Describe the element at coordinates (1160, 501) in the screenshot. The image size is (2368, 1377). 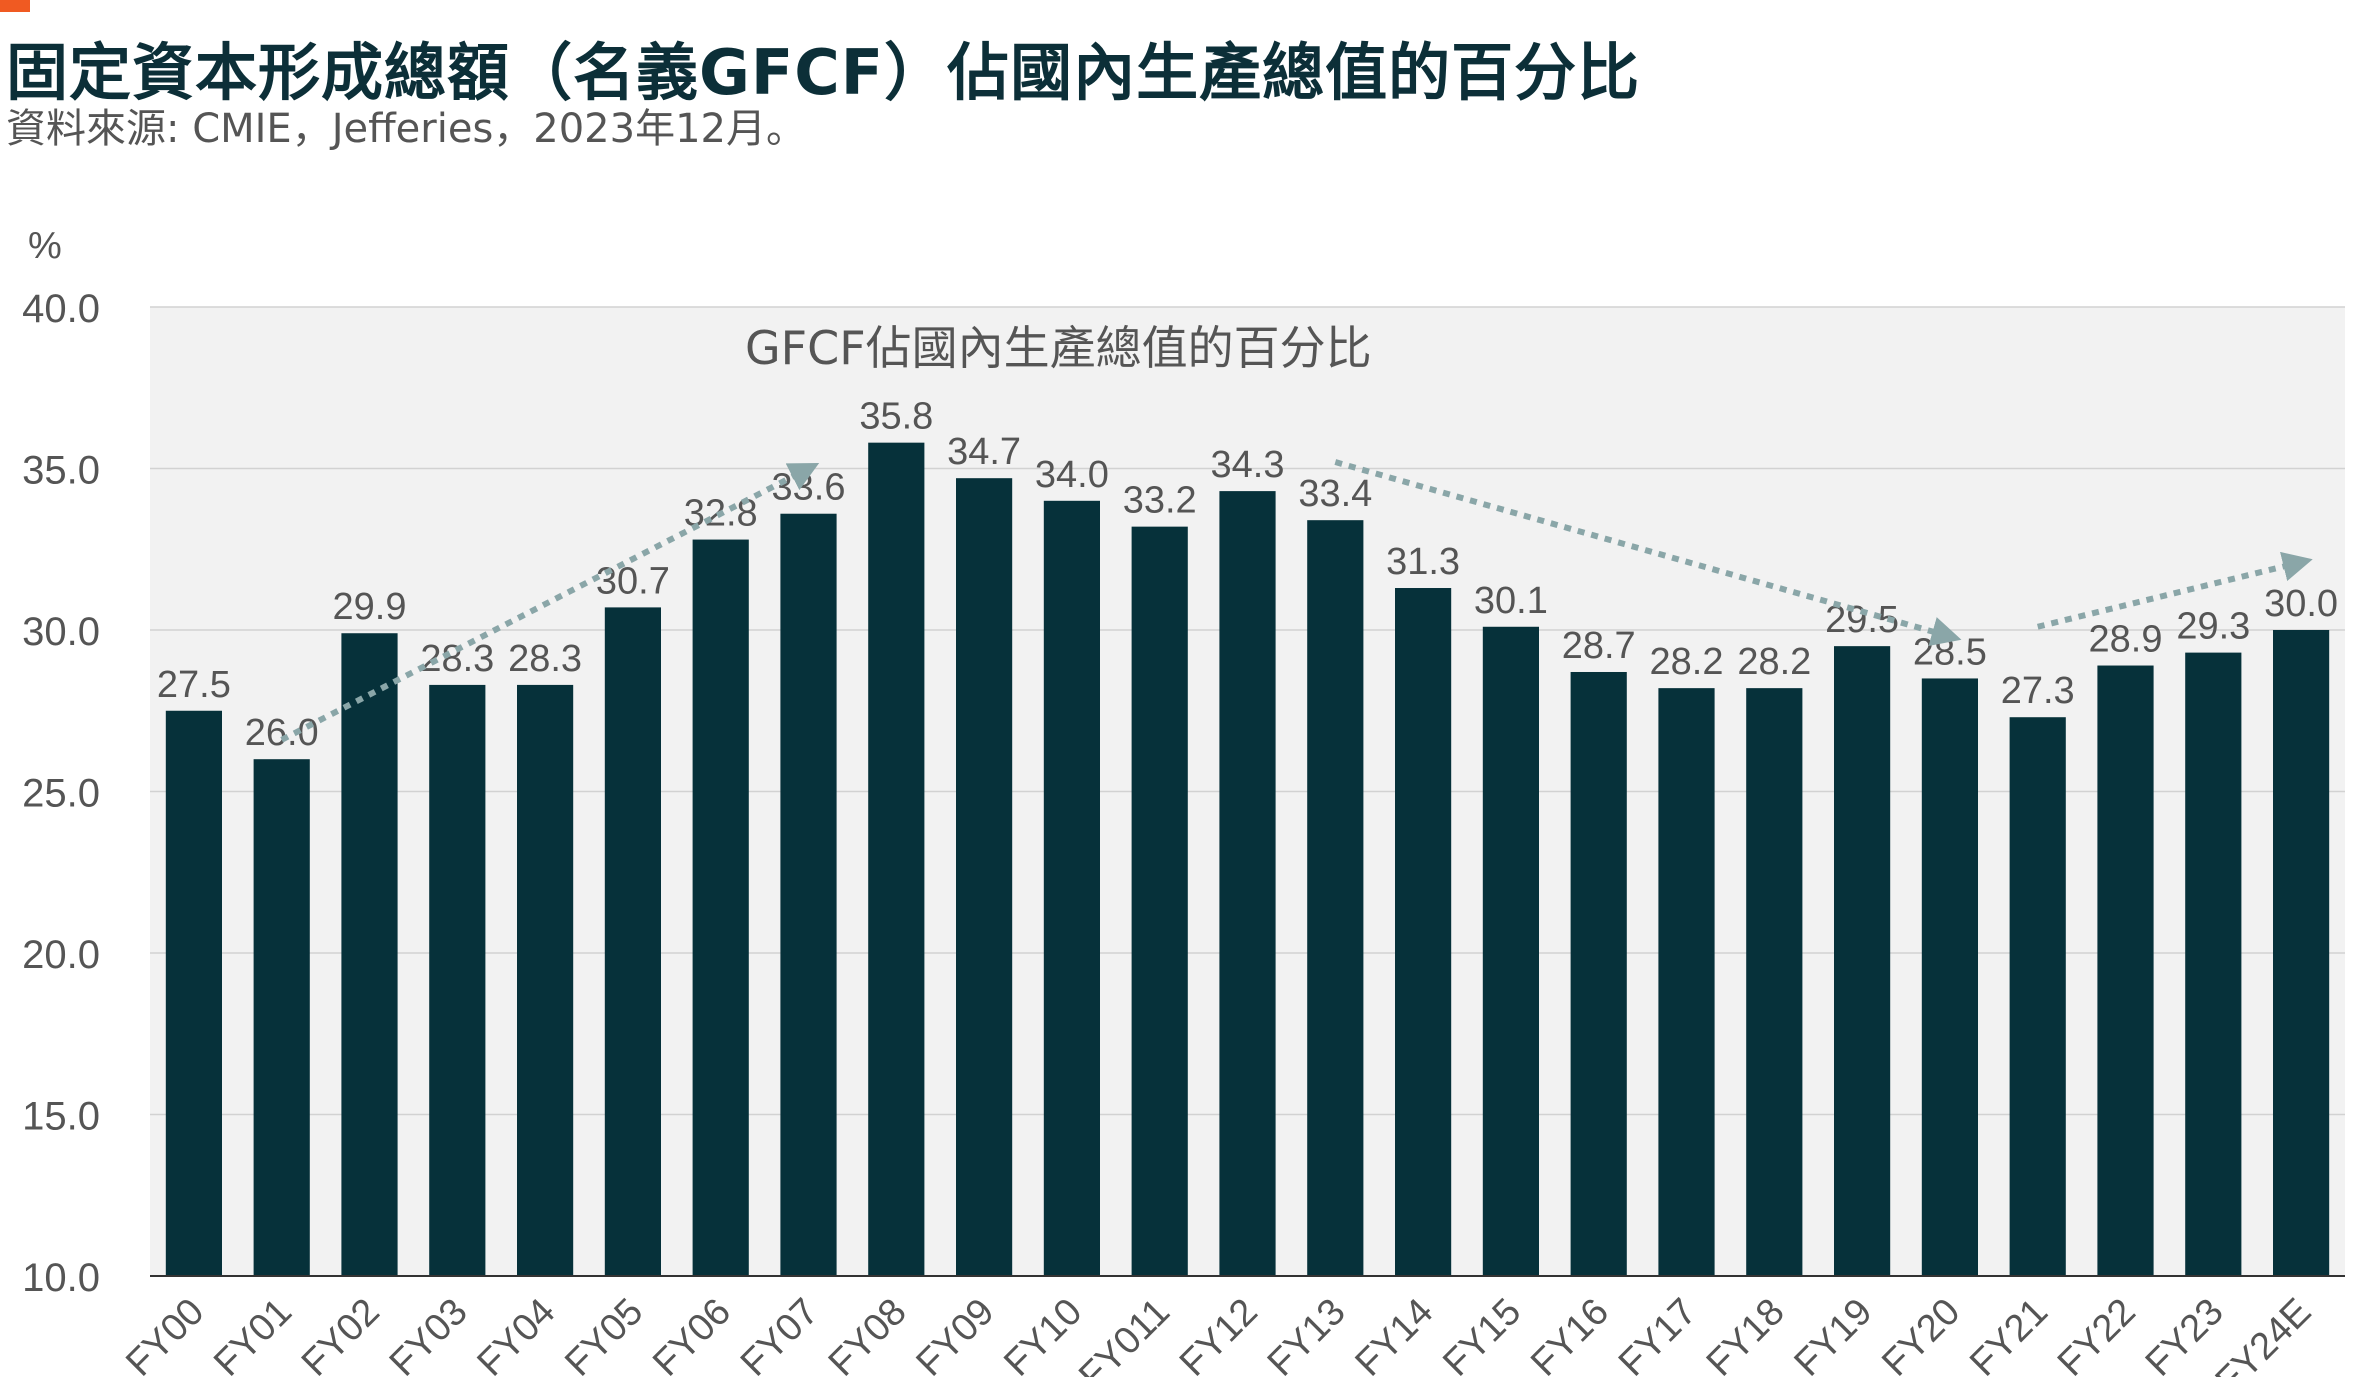
I see `data-label: 33.2` at that location.